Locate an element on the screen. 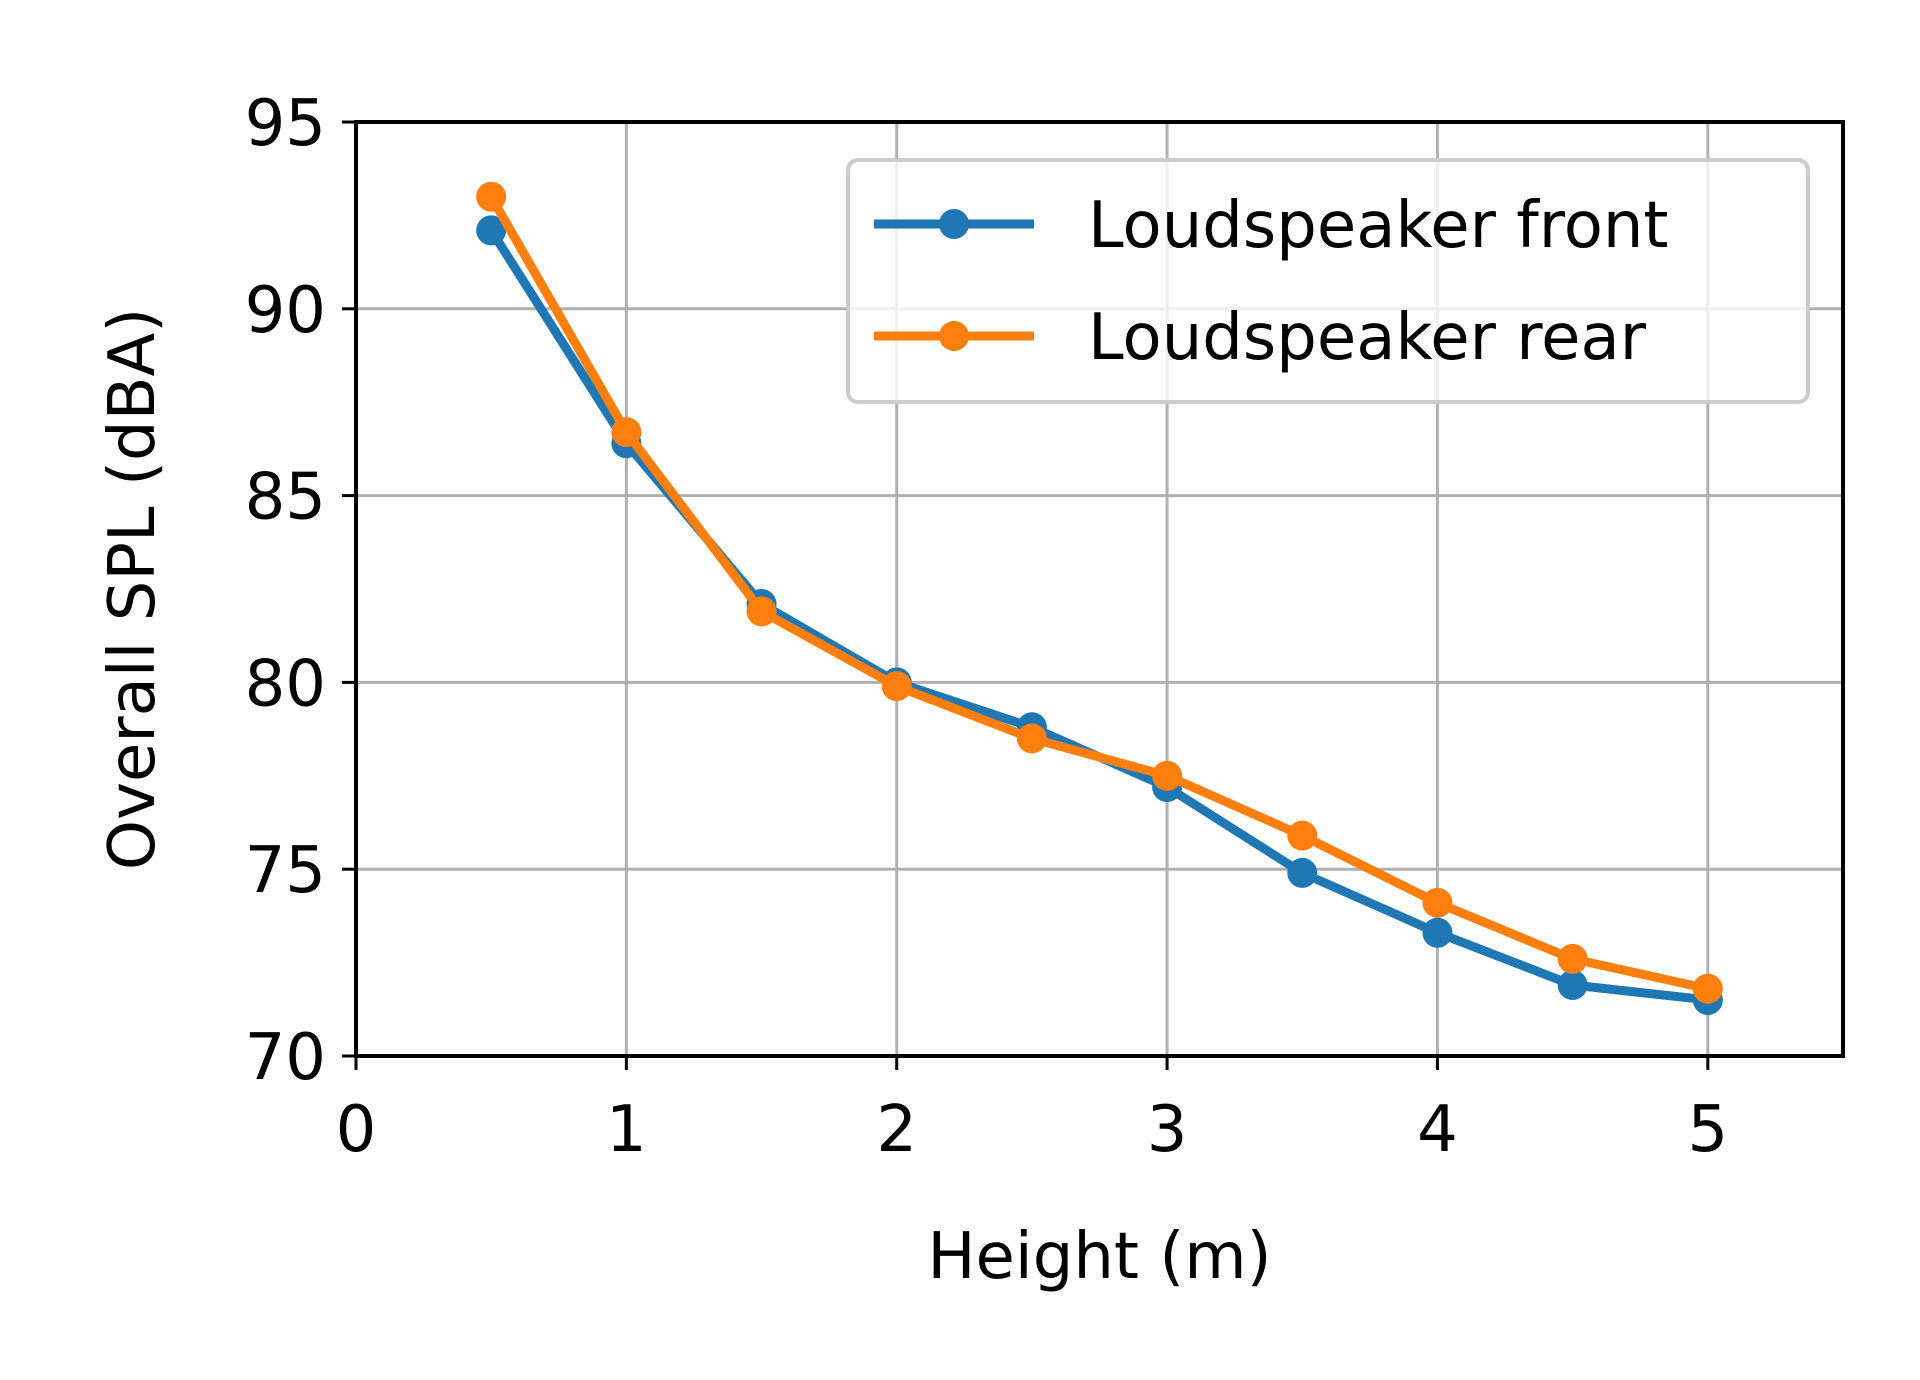 The width and height of the screenshot is (1920, 1380). y-tick-label: 95 is located at coordinates (285, 124).